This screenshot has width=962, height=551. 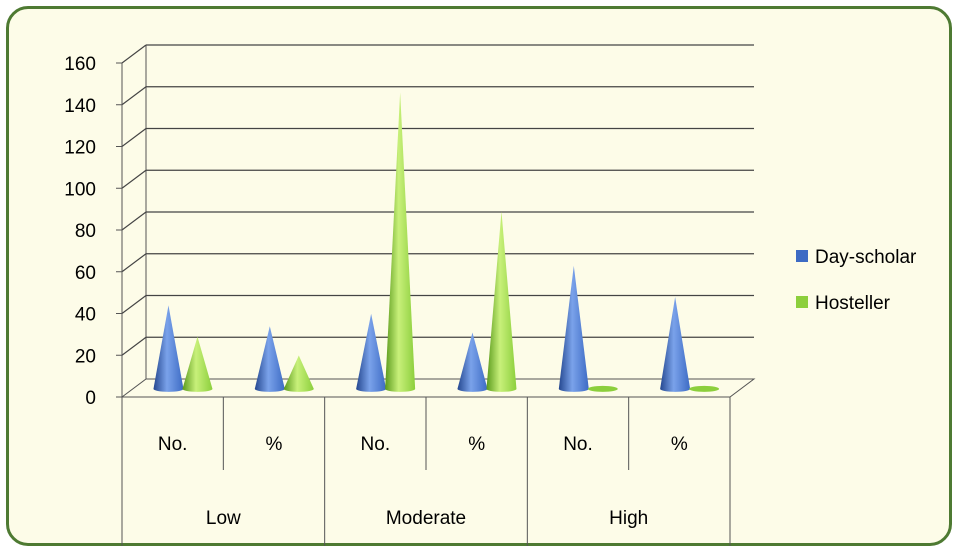 What do you see at coordinates (866, 257) in the screenshot?
I see `legend-label: Day-scholar` at bounding box center [866, 257].